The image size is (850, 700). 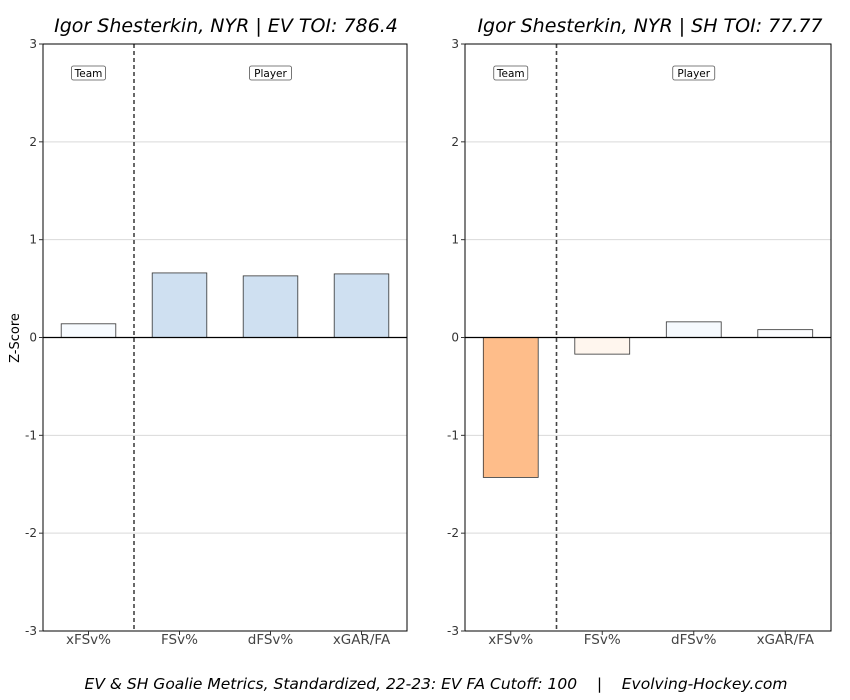 What do you see at coordinates (649, 26) in the screenshot?
I see `chart-title: Igor Shesterkin, NYR | SH TOI: 77.77` at bounding box center [649, 26].